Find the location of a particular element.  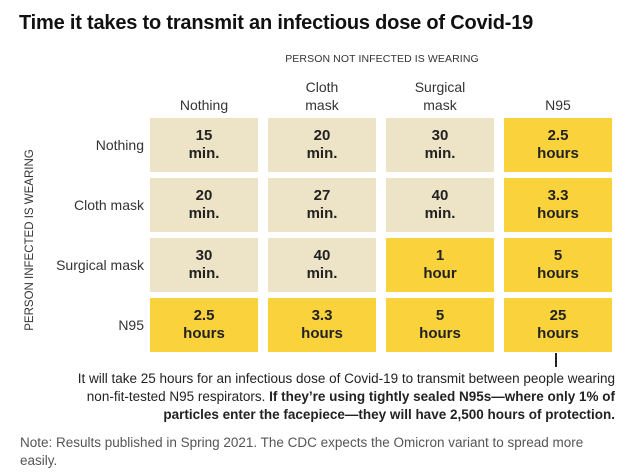

row-header-3: N95 is located at coordinates (131, 325).